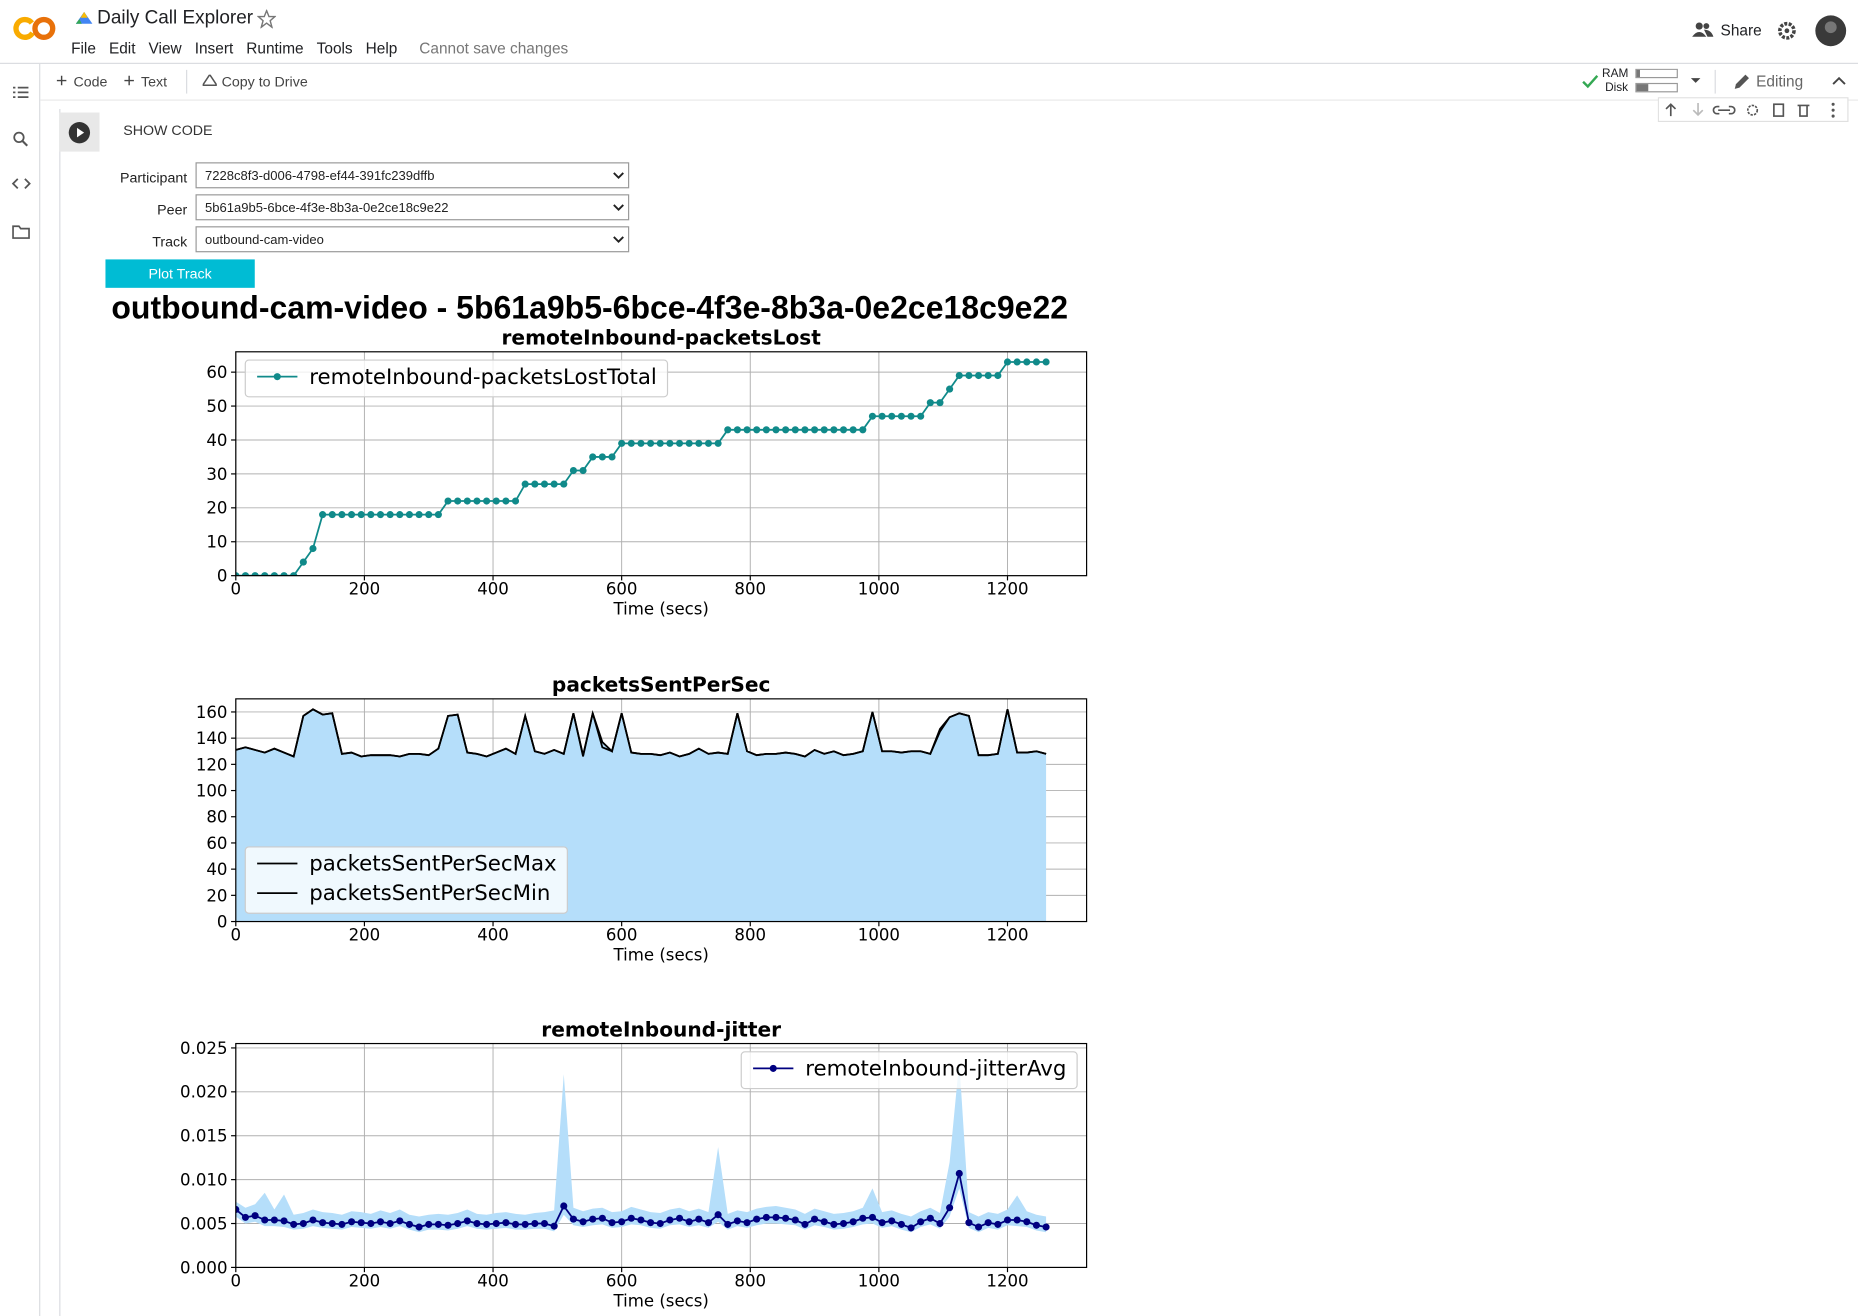  What do you see at coordinates (165, 48) in the screenshot?
I see `menu-item: View` at bounding box center [165, 48].